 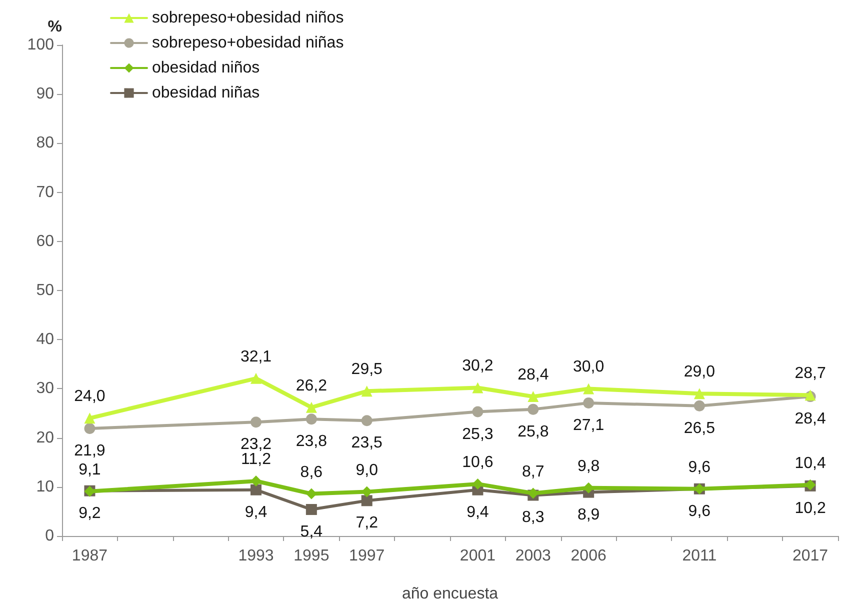 What do you see at coordinates (45, 192) in the screenshot?
I see `y-tick-label: 70` at bounding box center [45, 192].